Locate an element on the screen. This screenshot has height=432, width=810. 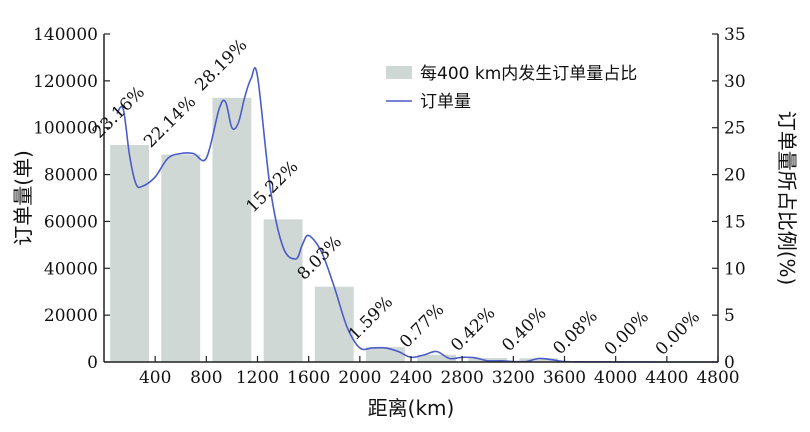
left-tick-label: 60000 is located at coordinates (71, 222).